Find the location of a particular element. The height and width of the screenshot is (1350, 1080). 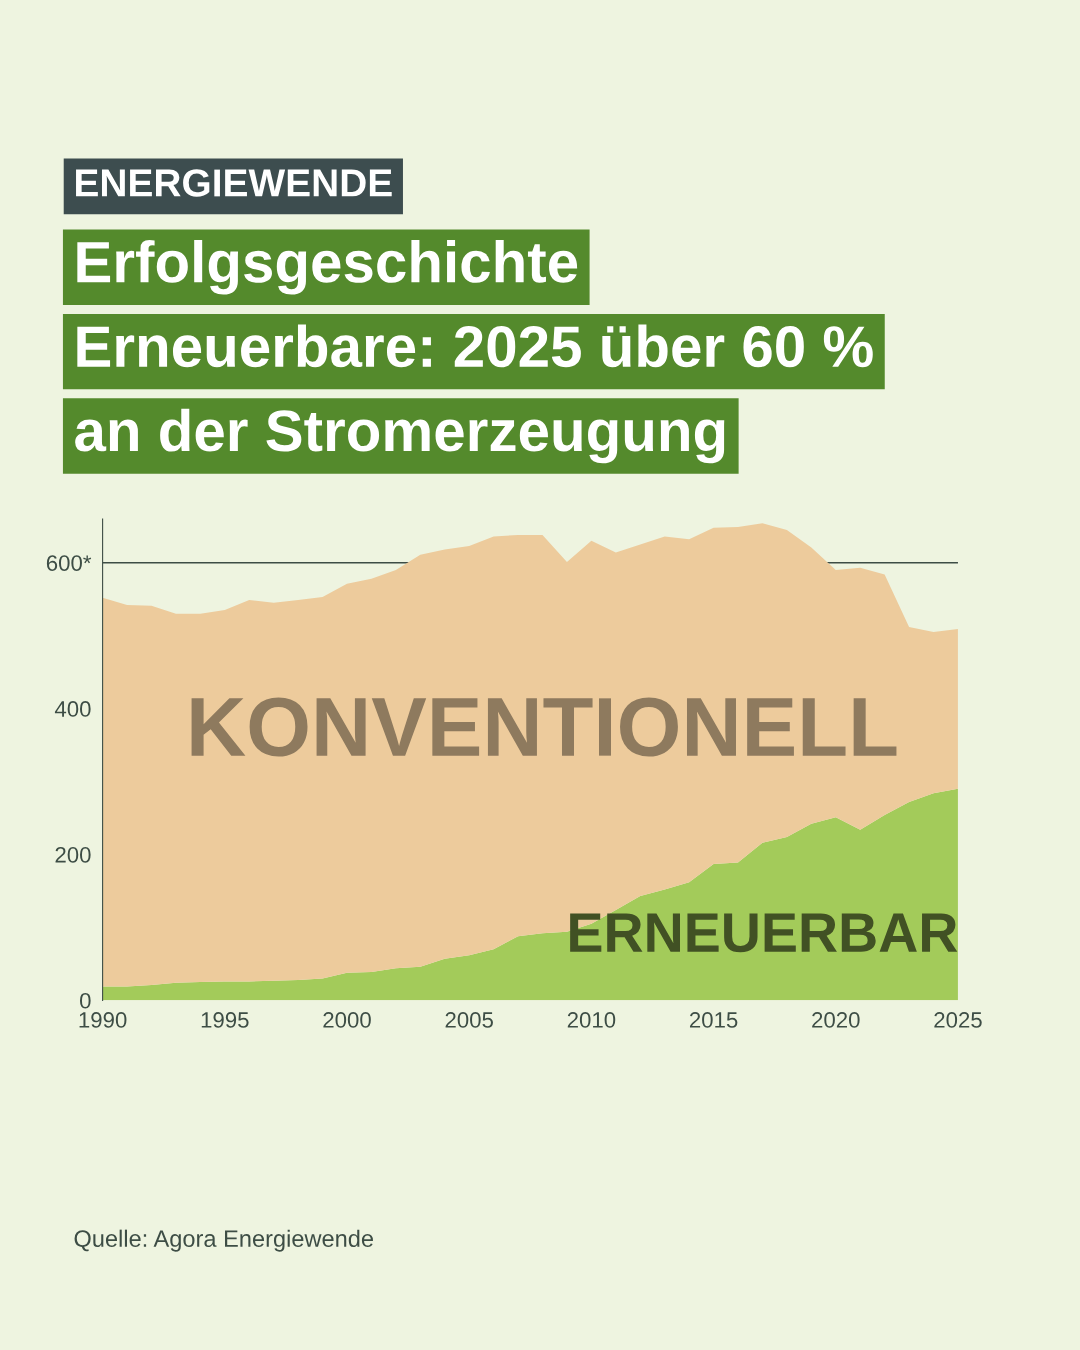

x-tick-label: 2005 is located at coordinates (469, 1020).